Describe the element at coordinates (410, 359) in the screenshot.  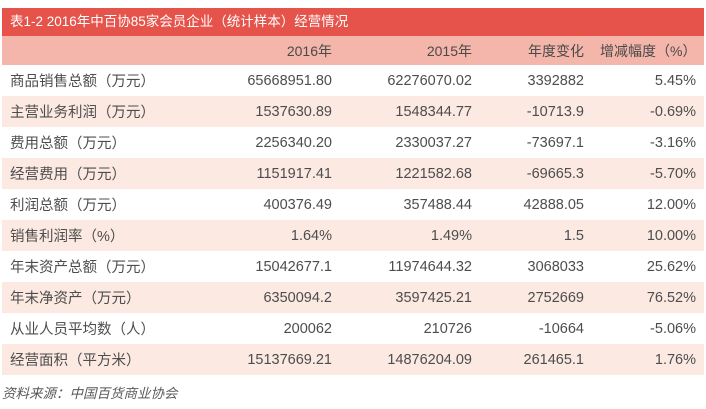
I see `value-2015-cell: 14876204.09` at that location.